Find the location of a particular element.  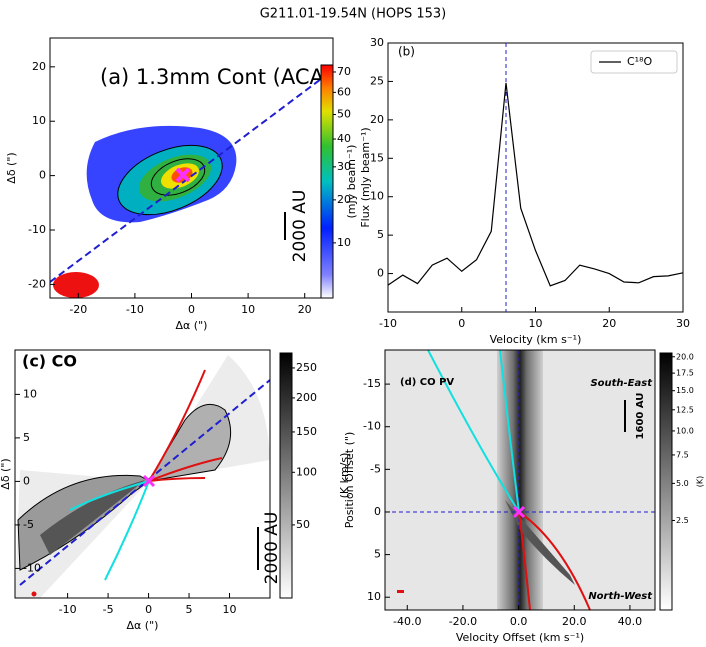

y-axis-label: Position Offset (") is located at coordinates (349, 480).